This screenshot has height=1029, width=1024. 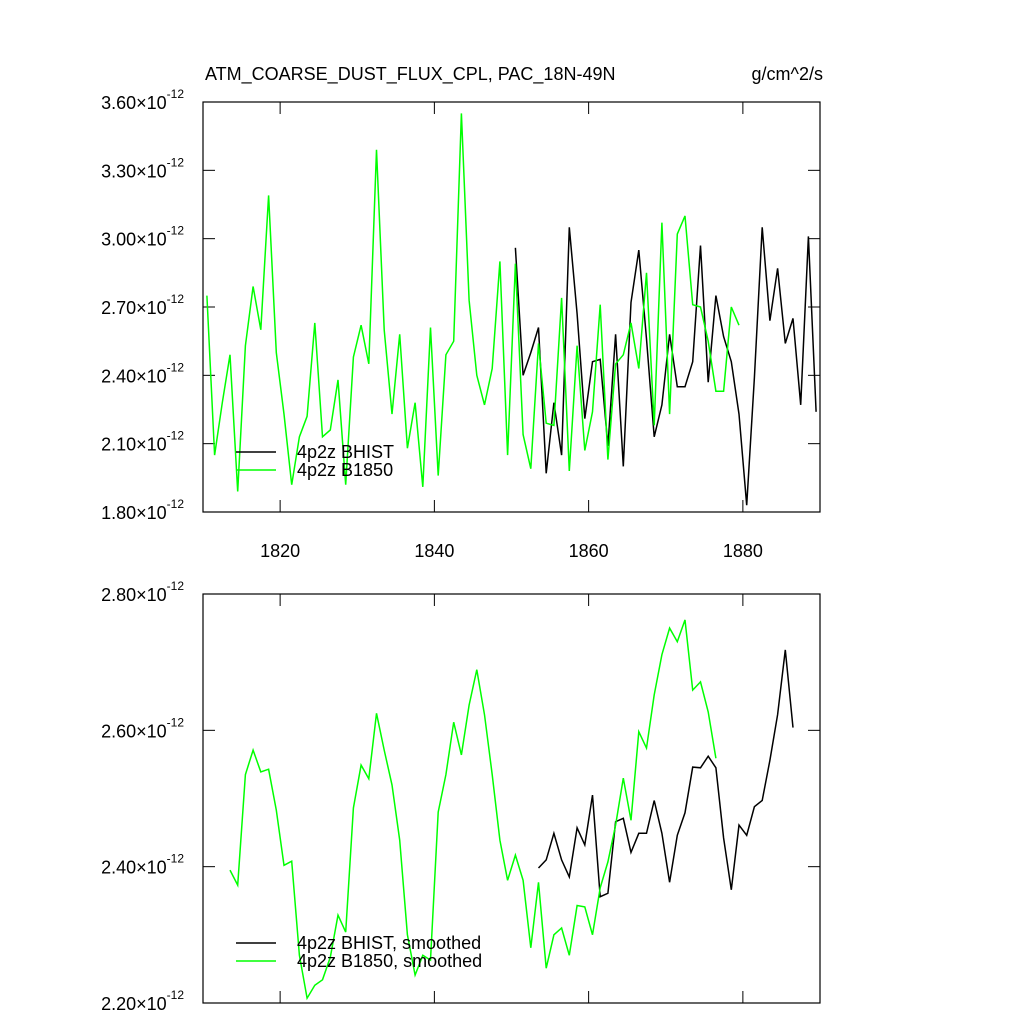 What do you see at coordinates (345, 470) in the screenshot?
I see `legend-label: 4p2z B1850` at bounding box center [345, 470].